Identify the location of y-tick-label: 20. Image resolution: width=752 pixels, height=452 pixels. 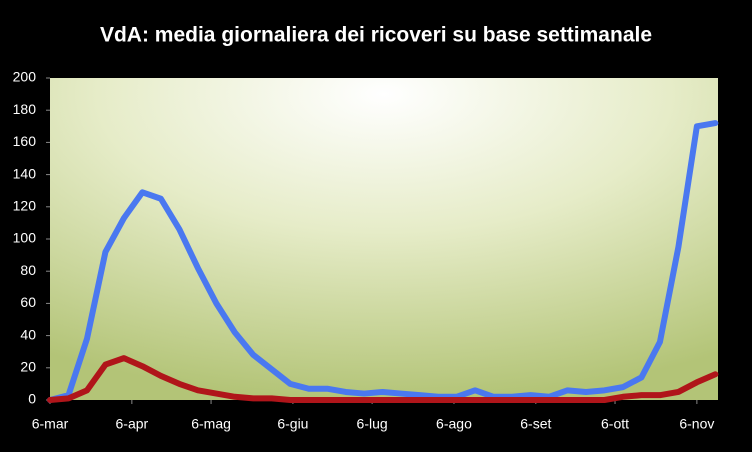
(28, 367).